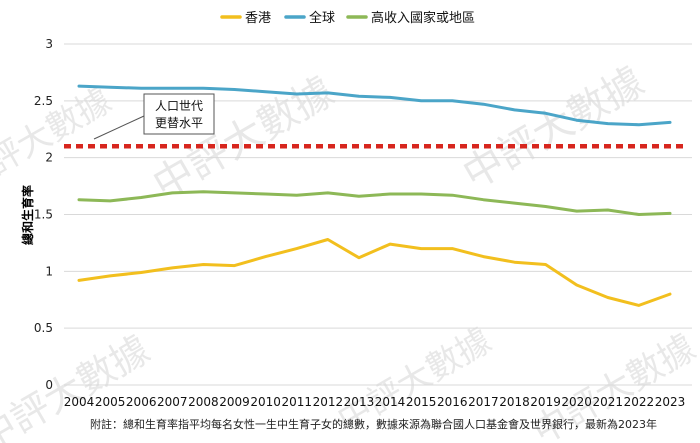  Describe the element at coordinates (179, 114) in the screenshot. I see `reference-callout-box` at that location.